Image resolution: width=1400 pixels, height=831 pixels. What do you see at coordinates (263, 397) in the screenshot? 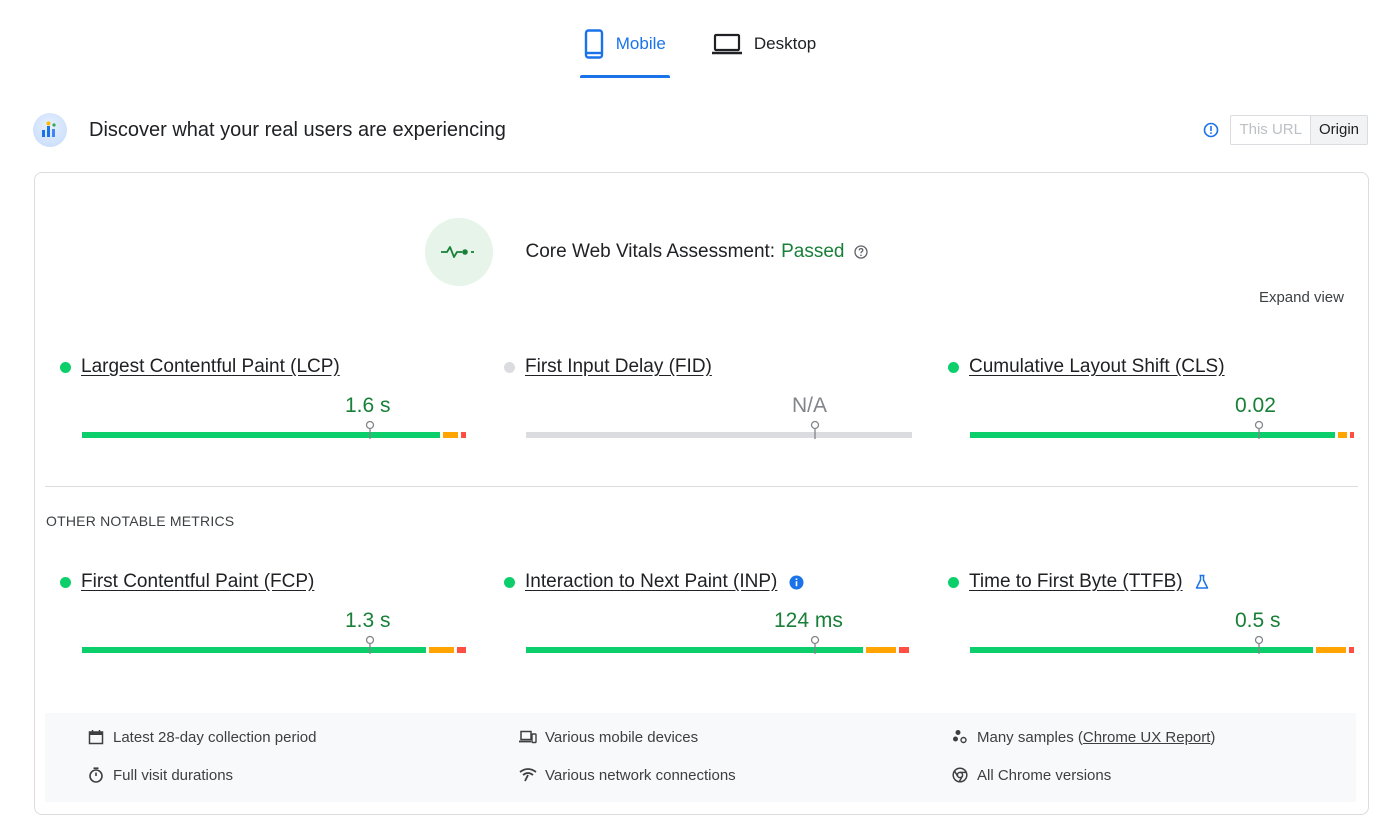
I see `metric-lcp: Largest Contentful Paint (LCP) 1.6 s` at bounding box center [263, 397].